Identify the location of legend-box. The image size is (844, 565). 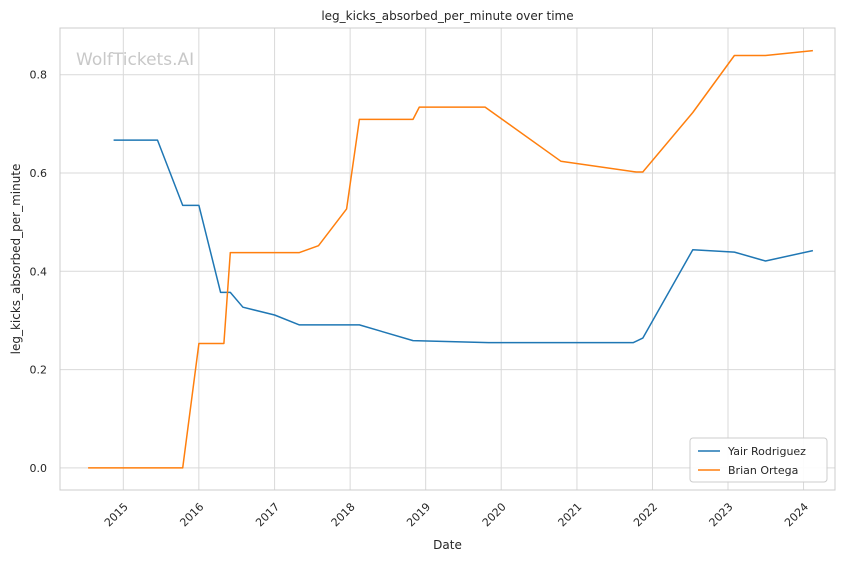
(758, 460).